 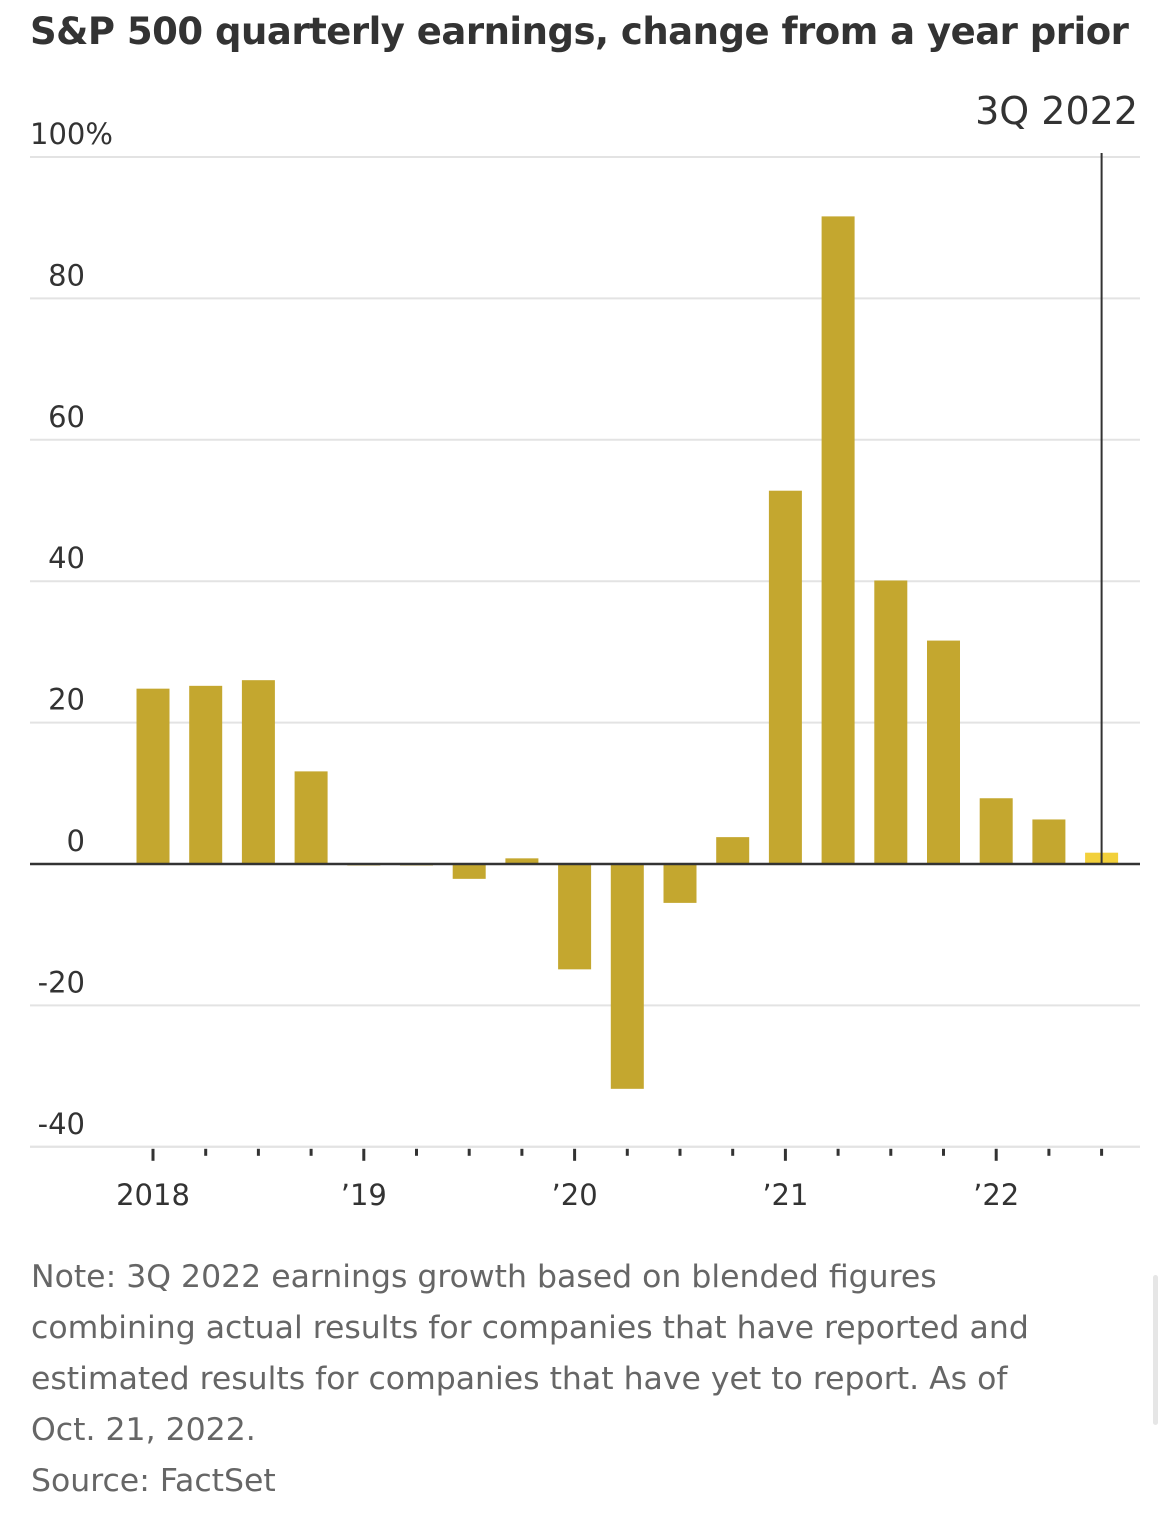 I want to click on x-tick-label: ’21, so click(x=785, y=1195).